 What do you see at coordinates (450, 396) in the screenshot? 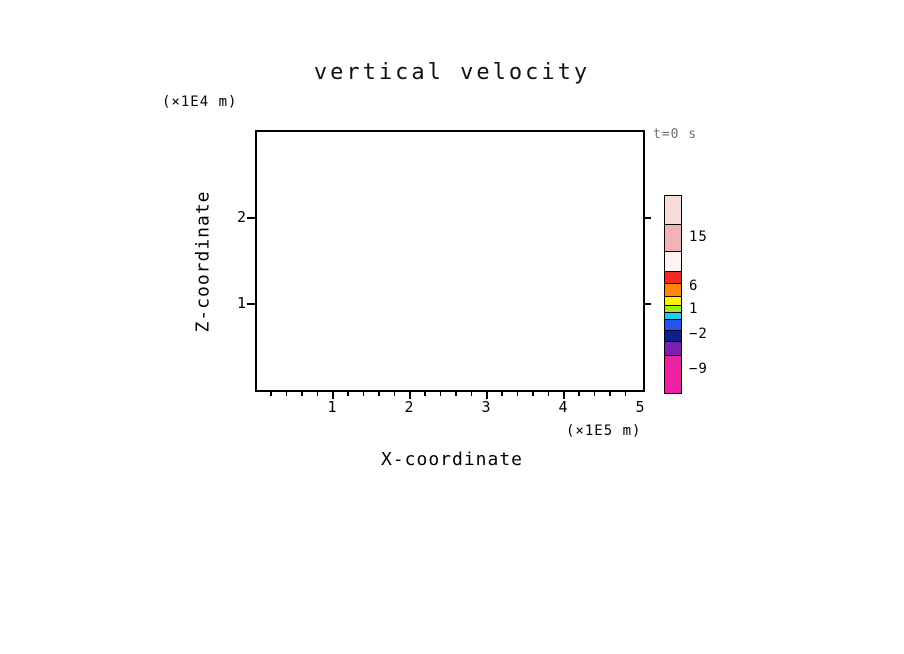
I see `x-axis-ticks` at bounding box center [450, 396].